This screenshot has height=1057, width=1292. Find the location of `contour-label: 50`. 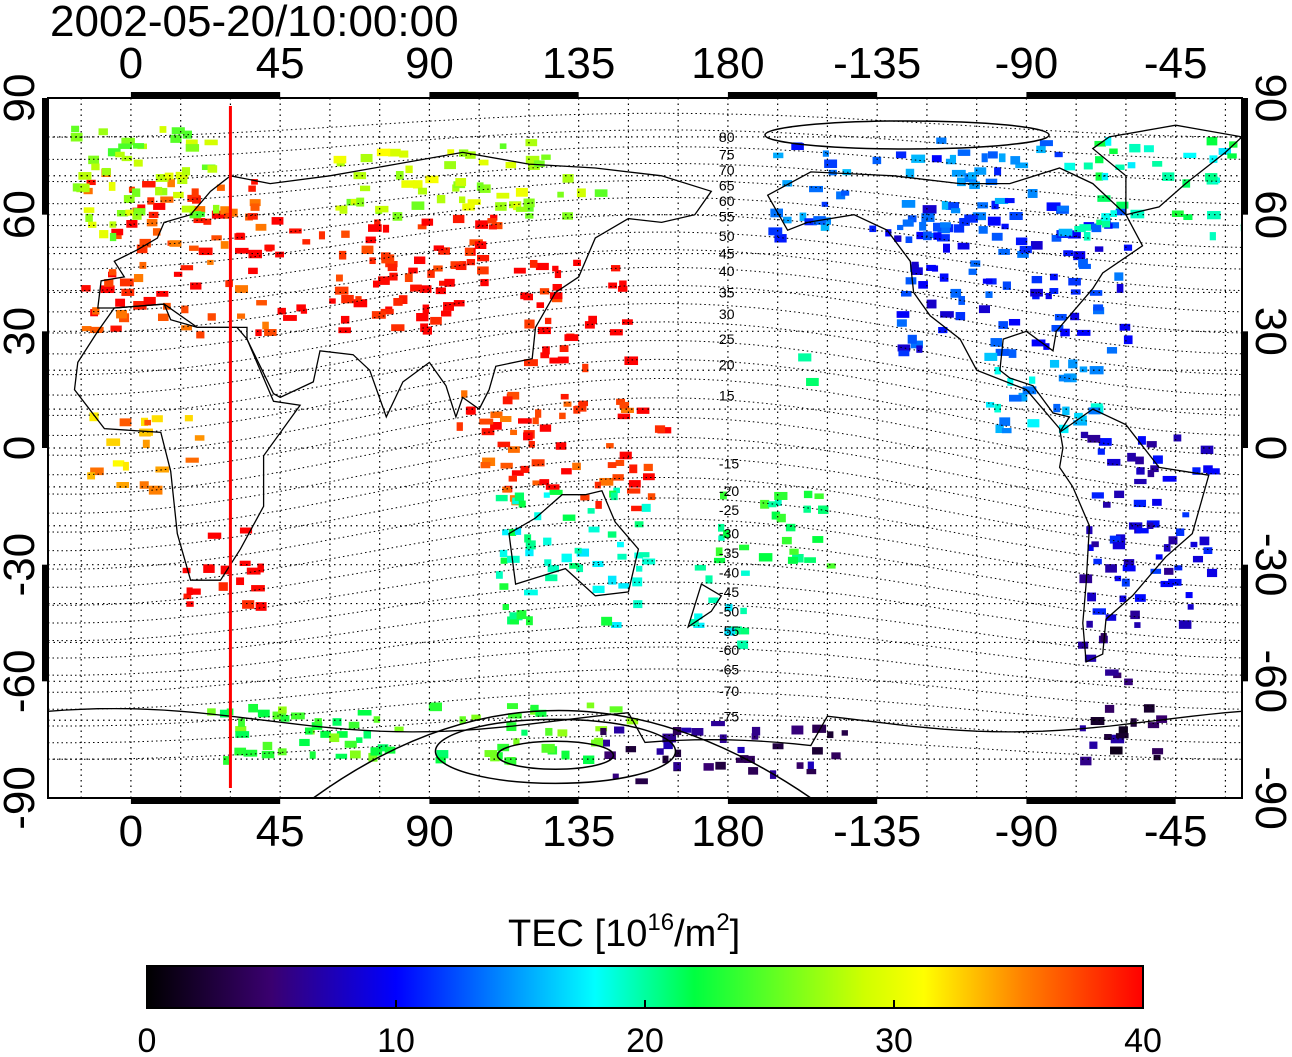

contour-label: 50 is located at coordinates (727, 236).